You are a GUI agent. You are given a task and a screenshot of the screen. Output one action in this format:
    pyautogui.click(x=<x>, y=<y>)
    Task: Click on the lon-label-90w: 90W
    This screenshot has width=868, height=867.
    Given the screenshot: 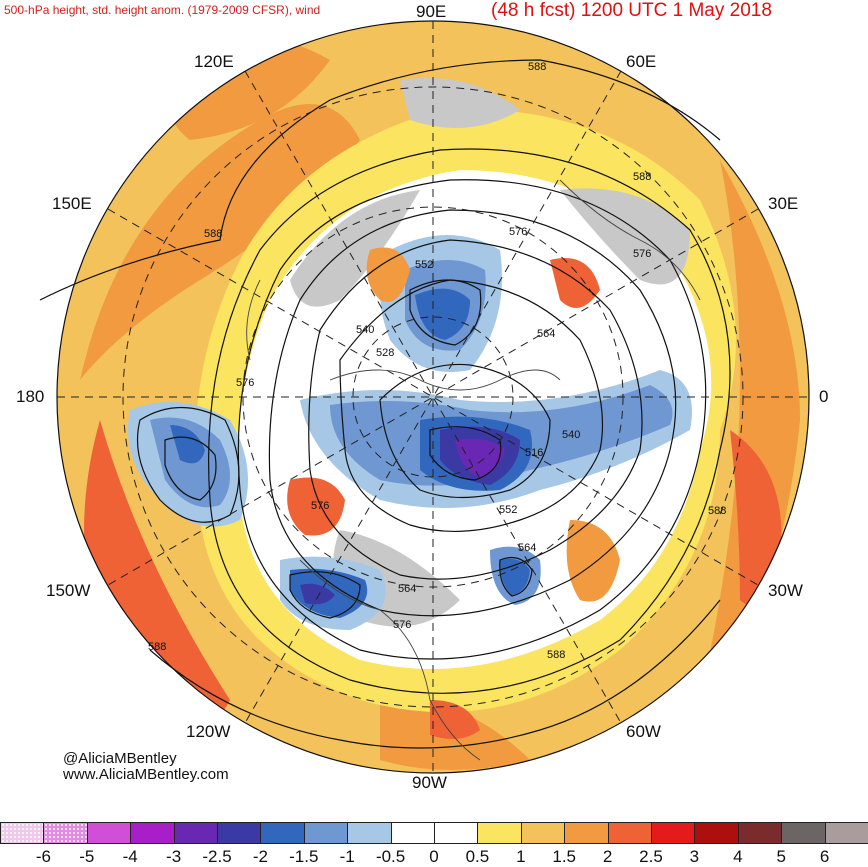 What is the action you would take?
    pyautogui.click(x=429, y=782)
    